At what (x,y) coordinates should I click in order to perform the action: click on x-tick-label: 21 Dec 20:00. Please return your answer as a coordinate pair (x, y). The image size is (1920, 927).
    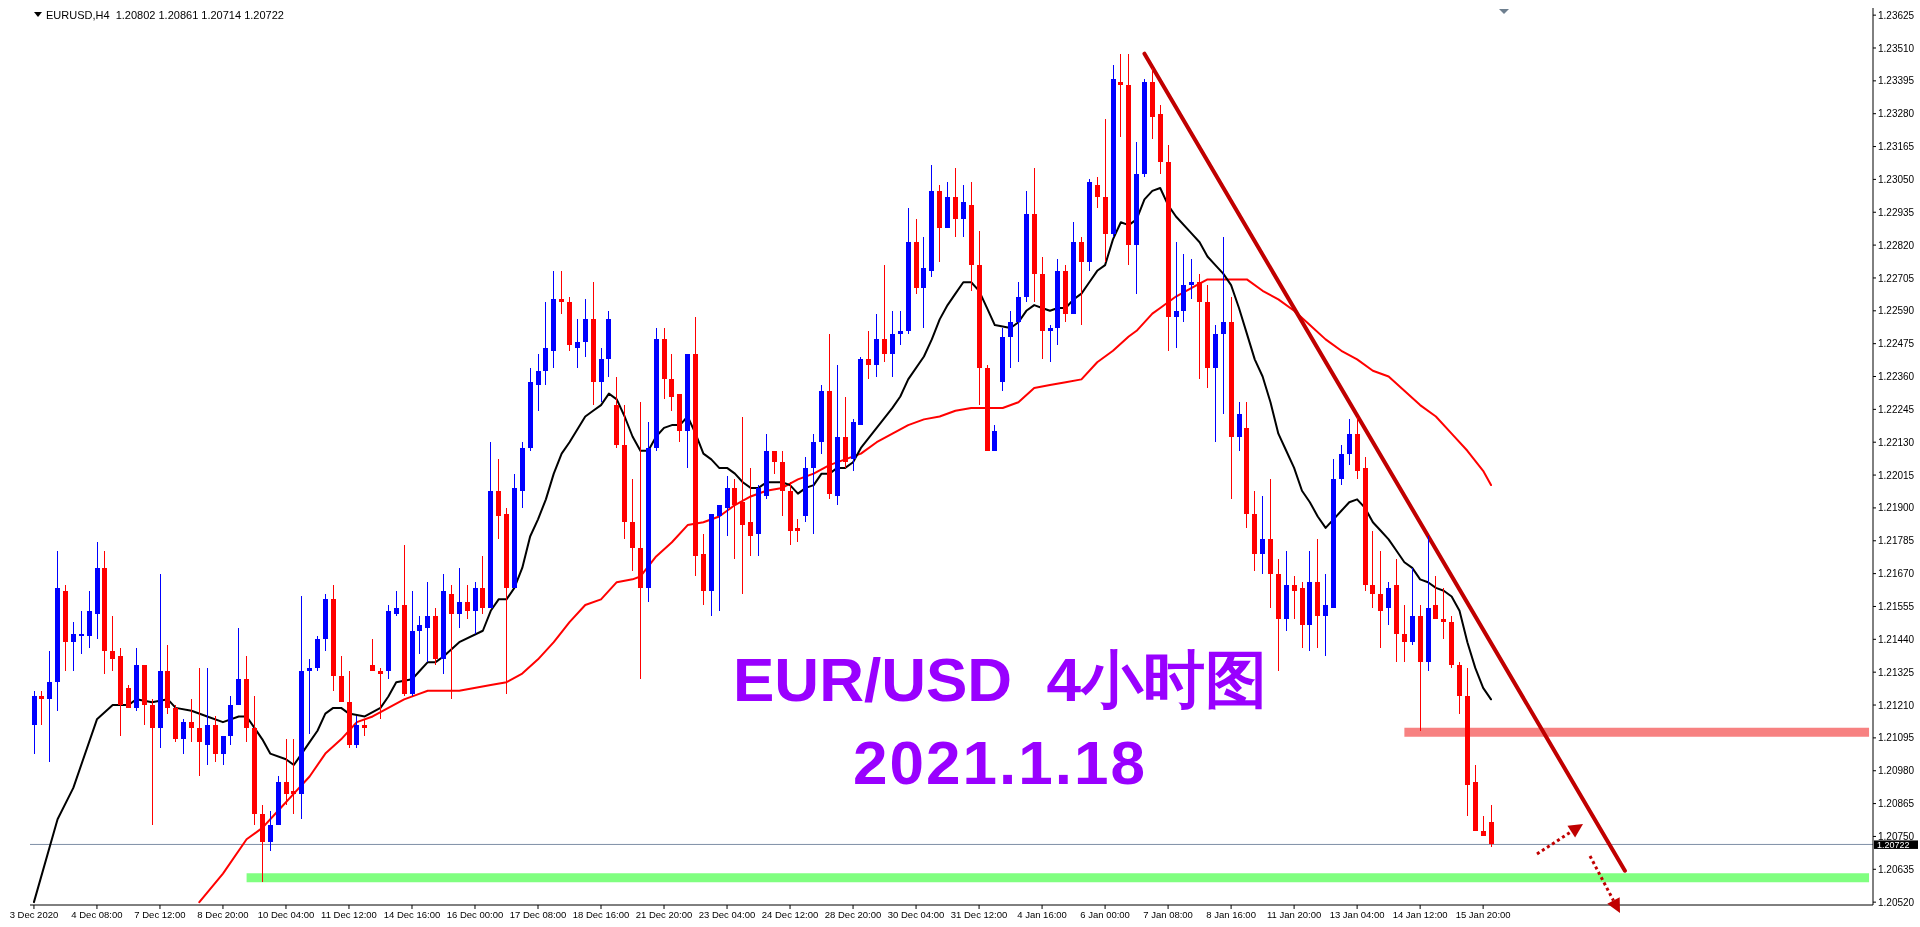
    Looking at the image, I should click on (664, 914).